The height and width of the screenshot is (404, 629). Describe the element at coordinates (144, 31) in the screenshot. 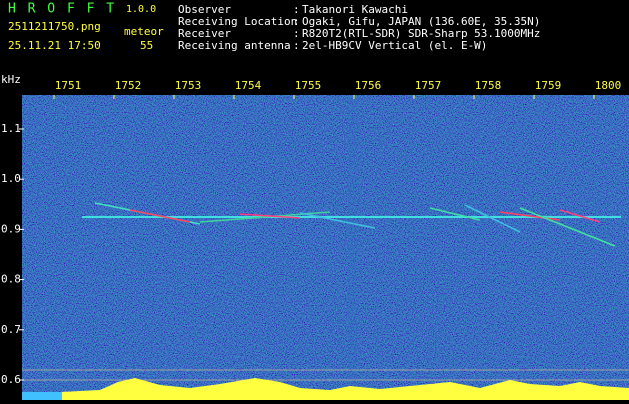

I see `meteor-label: meteor` at that location.